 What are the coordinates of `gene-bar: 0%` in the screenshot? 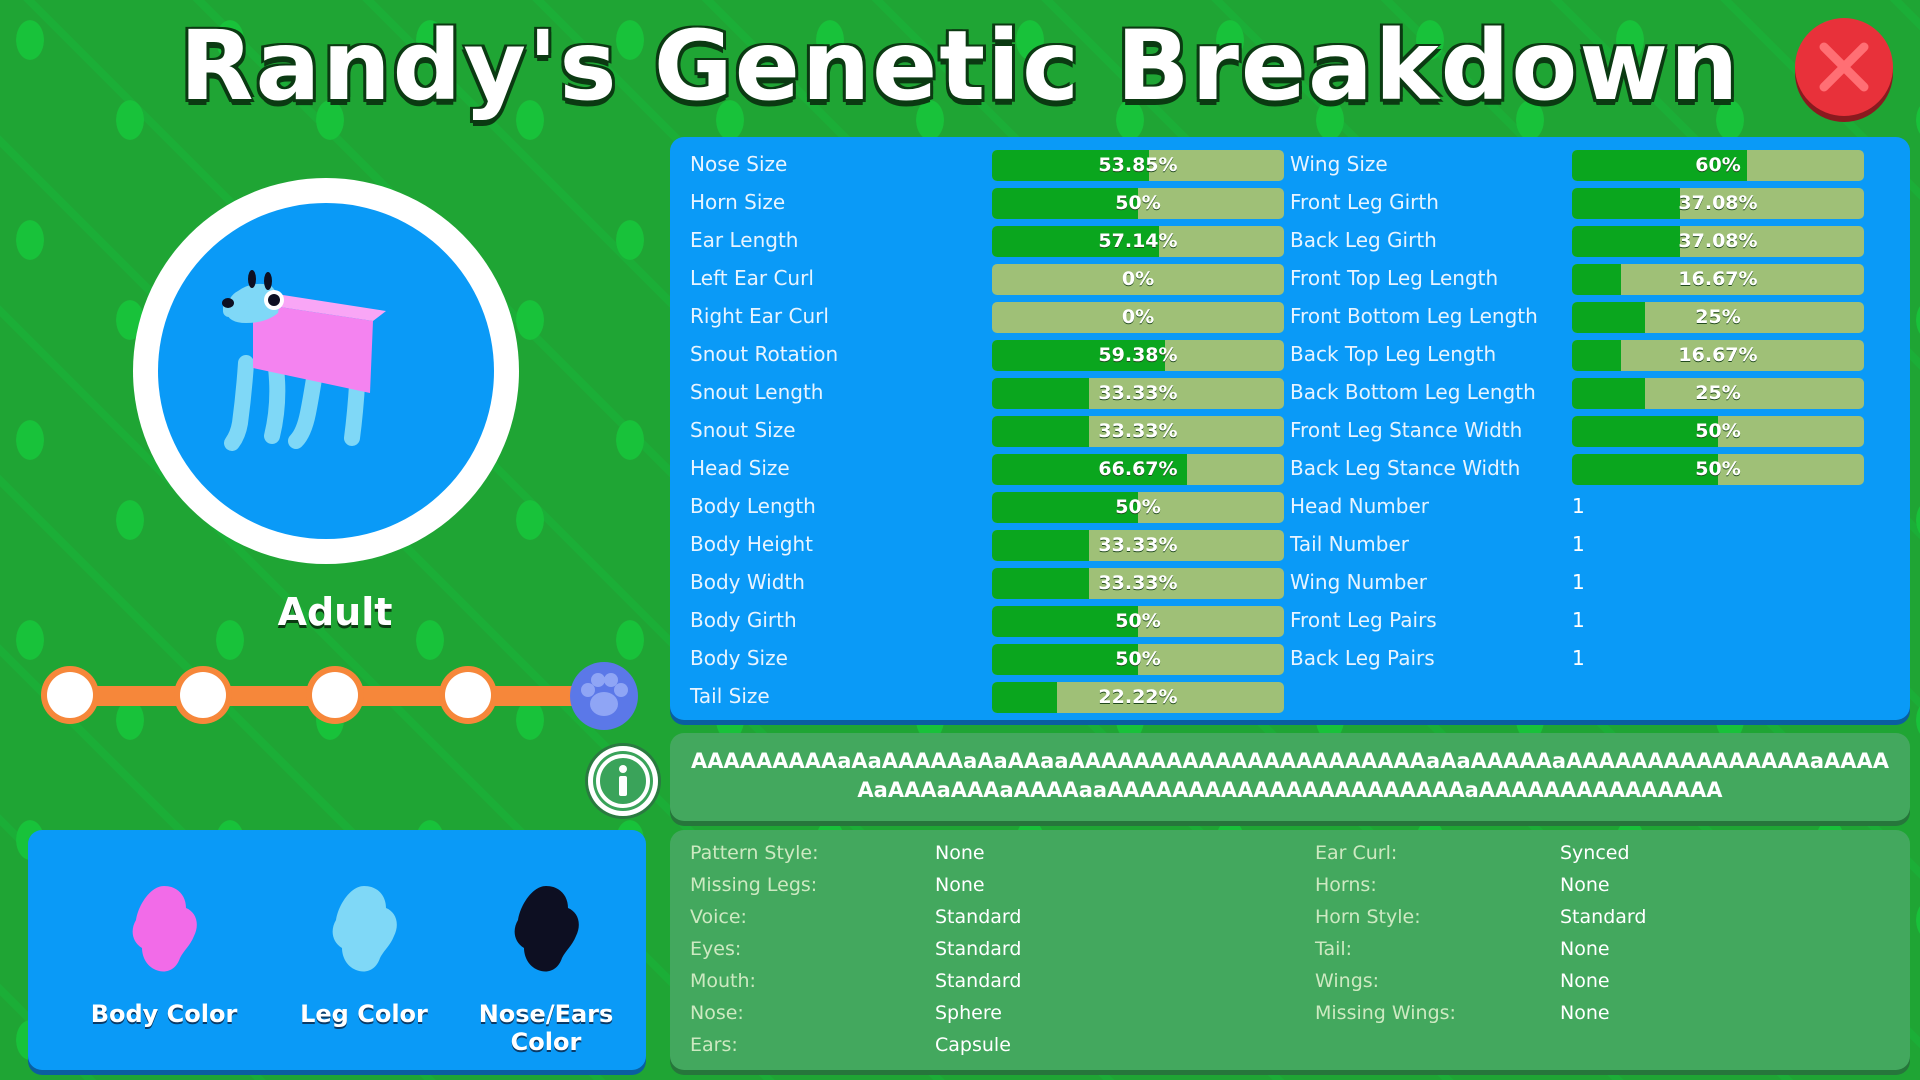 It's located at (1138, 279).